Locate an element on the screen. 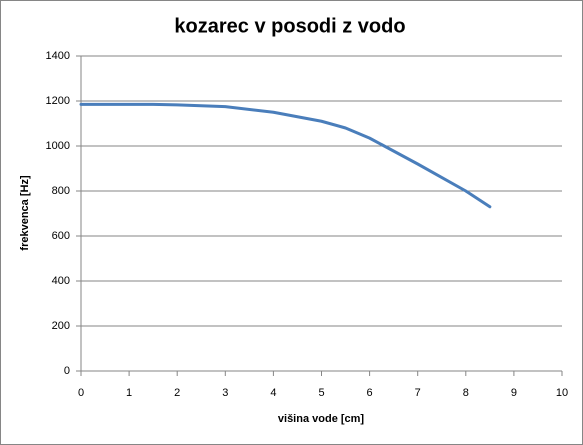 The width and height of the screenshot is (583, 445). y-tick-label: 600 is located at coordinates (61, 236).